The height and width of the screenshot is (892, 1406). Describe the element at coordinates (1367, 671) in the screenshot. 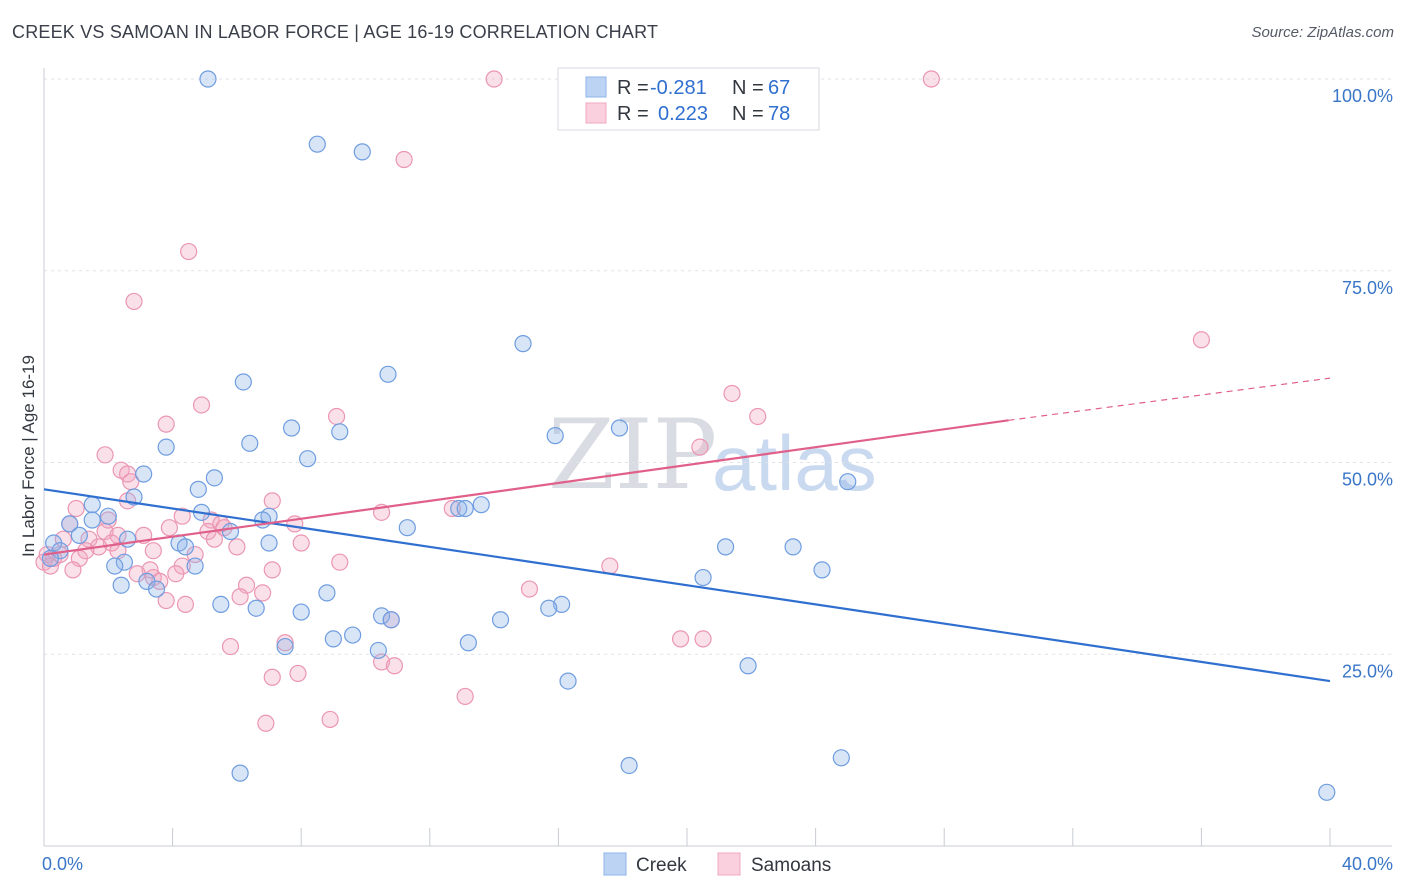

I see `y-tick-label: 25.0%` at that location.